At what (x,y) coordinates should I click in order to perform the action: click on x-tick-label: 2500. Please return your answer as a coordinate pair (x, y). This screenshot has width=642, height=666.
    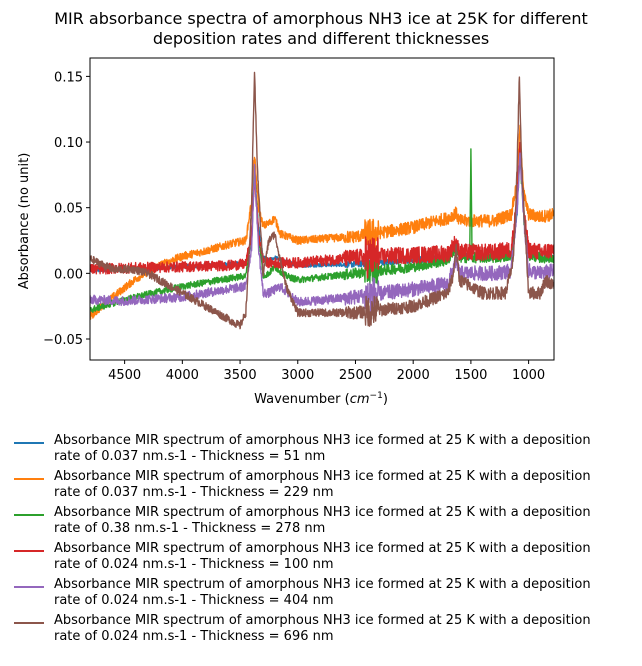
    Looking at the image, I should click on (355, 375).